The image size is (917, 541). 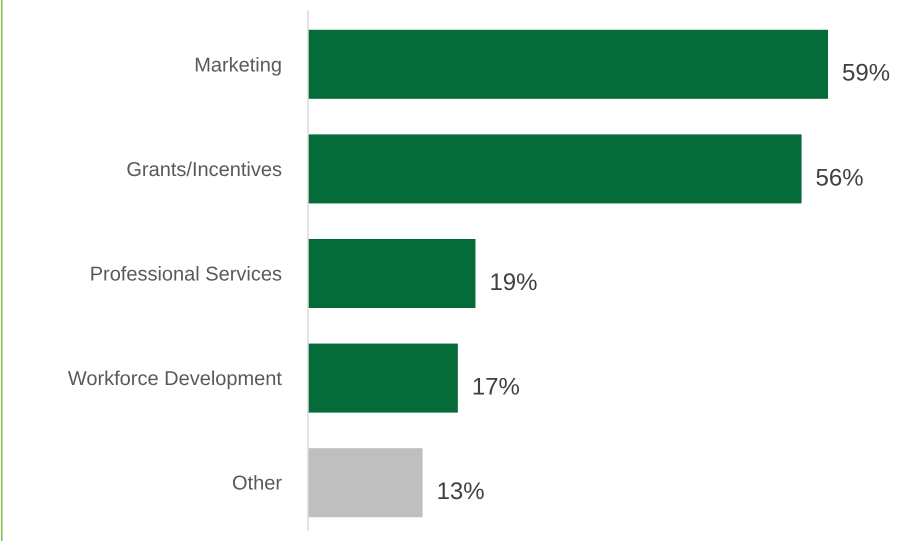 What do you see at coordinates (175, 379) in the screenshot?
I see `y-tick-label: Workforce Development` at bounding box center [175, 379].